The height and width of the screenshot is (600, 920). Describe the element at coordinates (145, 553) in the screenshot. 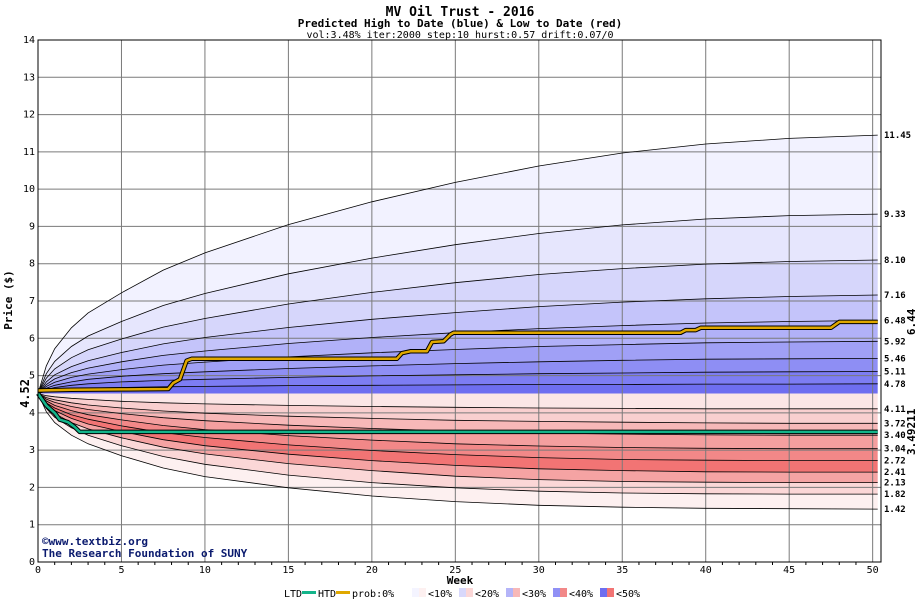

I see `credit-org: The Research Foundation of SUNY` at that location.